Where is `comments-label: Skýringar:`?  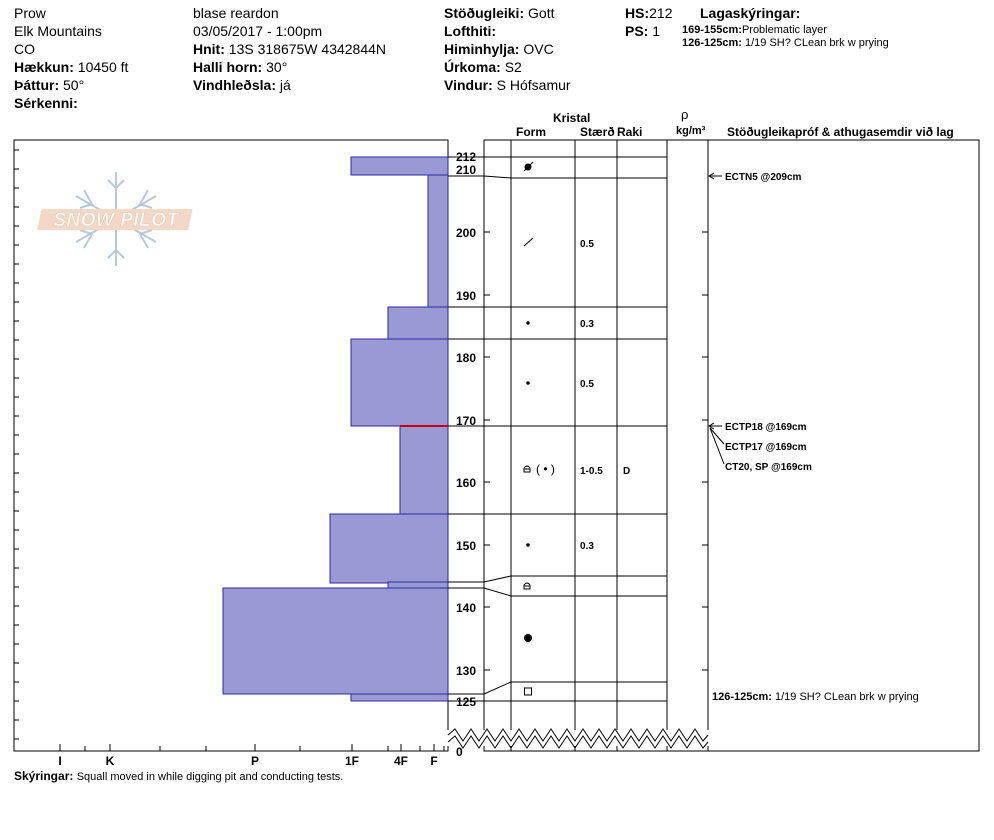 comments-label: Skýringar: is located at coordinates (44, 776).